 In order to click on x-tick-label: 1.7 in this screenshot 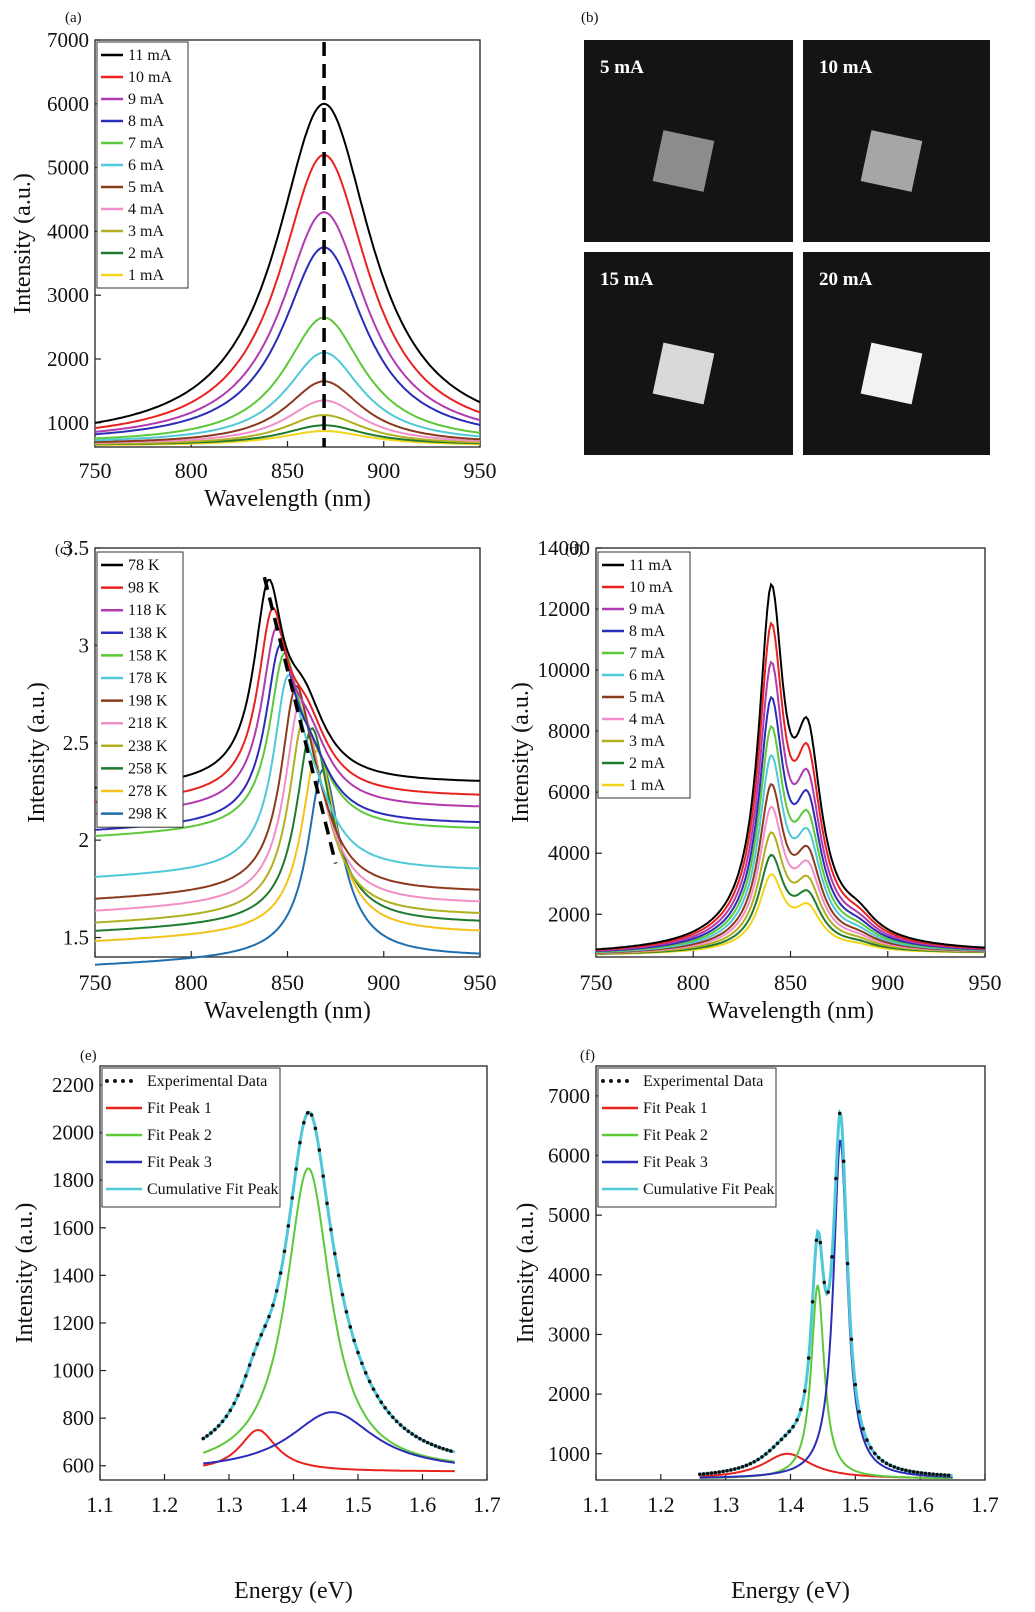, I will do `click(985, 1504)`.